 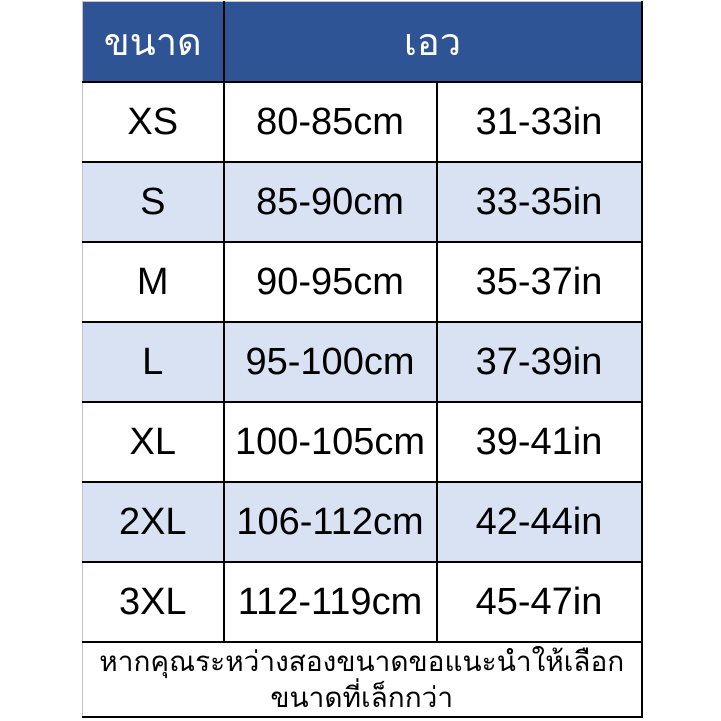 What do you see at coordinates (153, 202) in the screenshot?
I see `size-cell: S` at bounding box center [153, 202].